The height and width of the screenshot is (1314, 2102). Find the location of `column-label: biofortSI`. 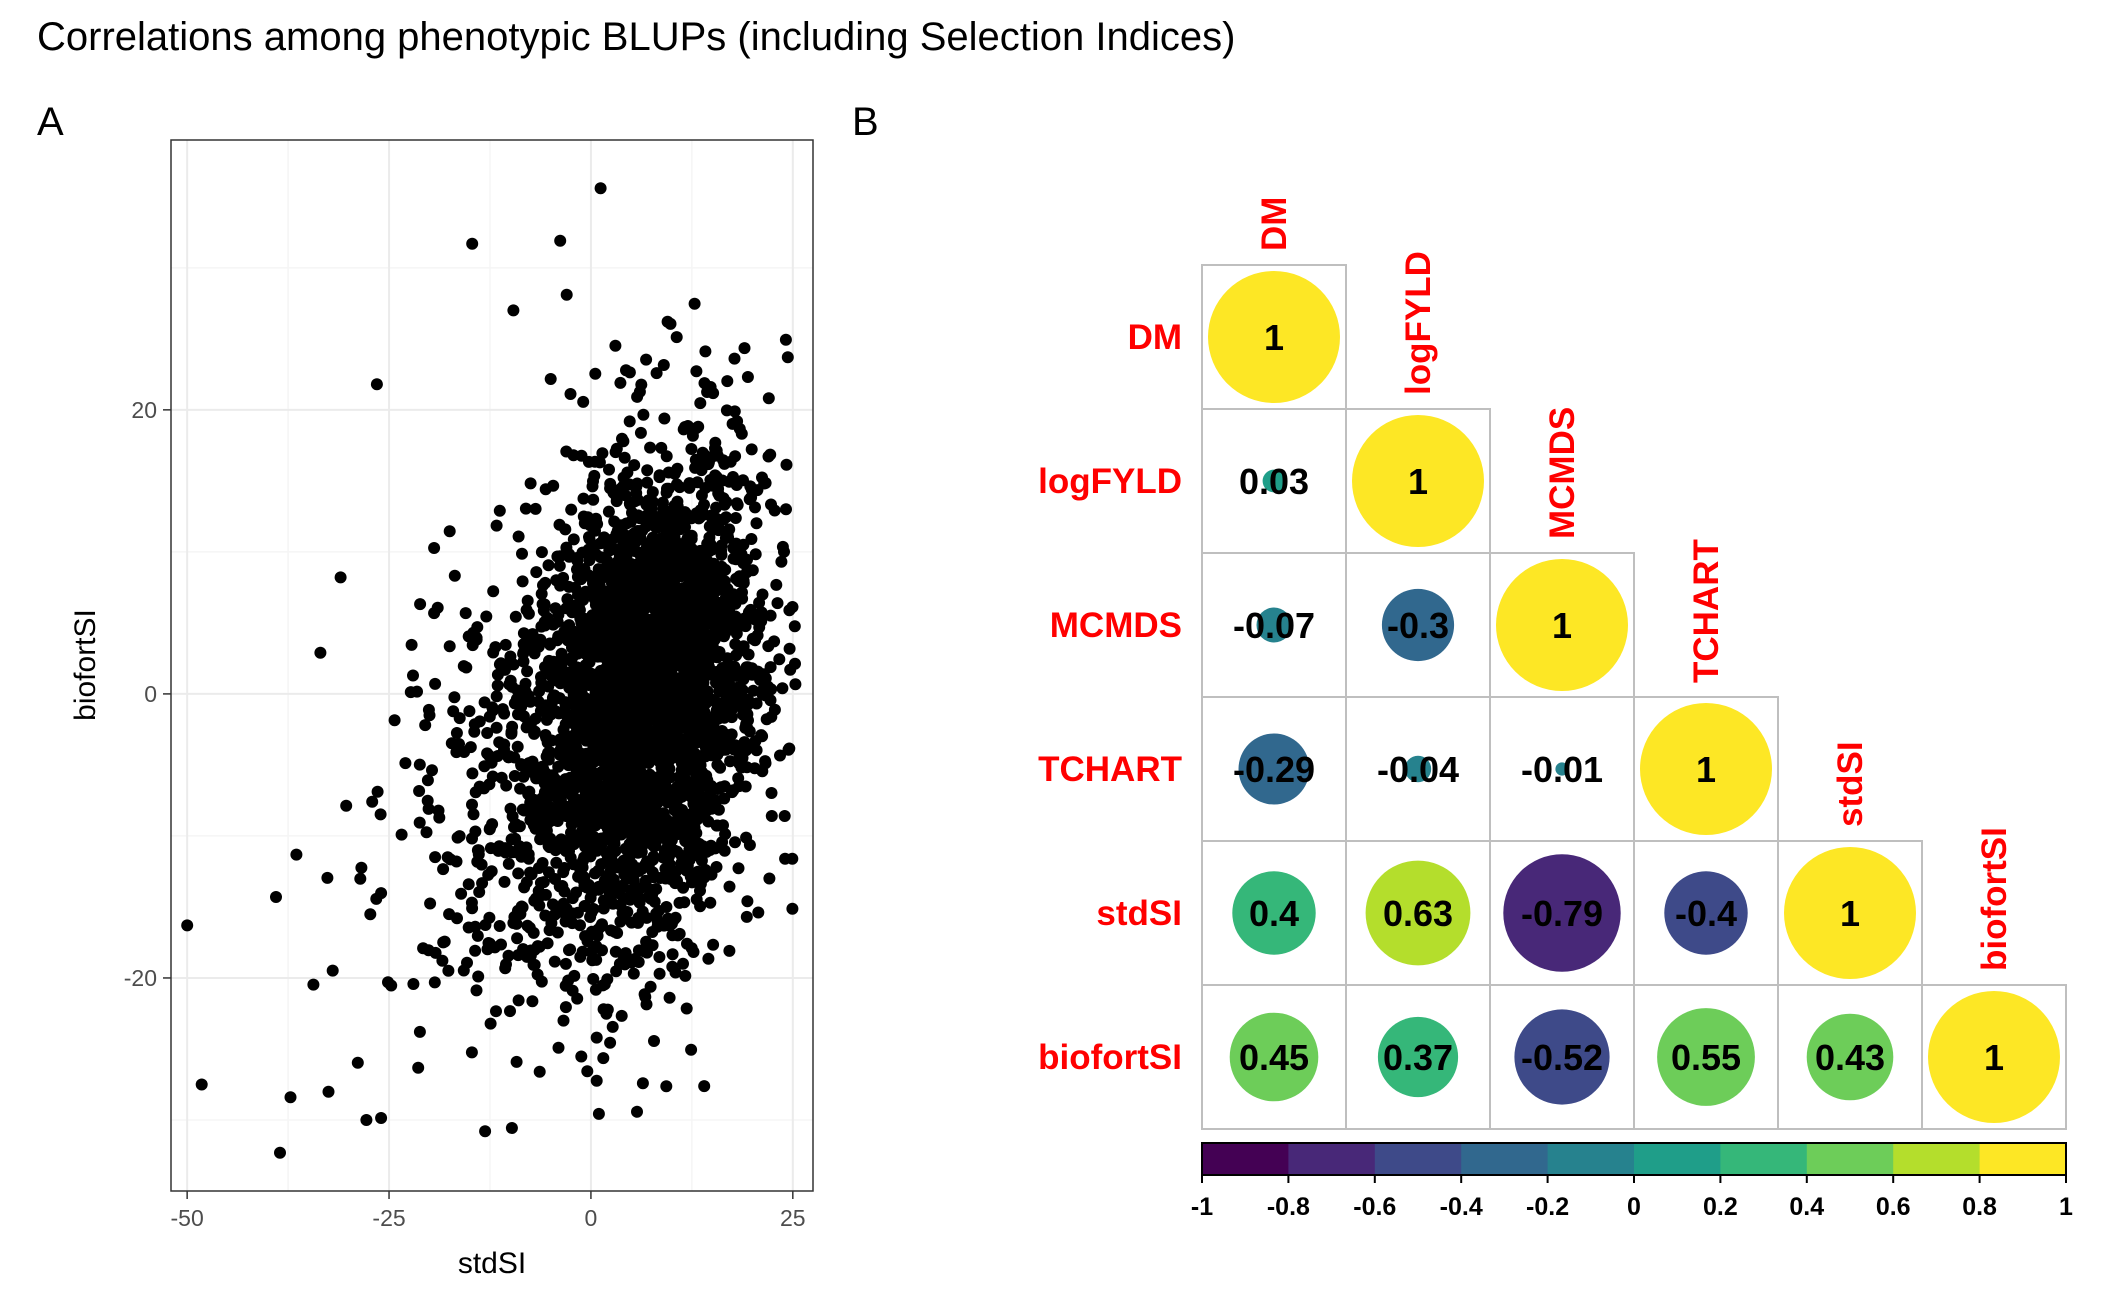

column-label: biofortSI is located at coordinates (1994, 899).